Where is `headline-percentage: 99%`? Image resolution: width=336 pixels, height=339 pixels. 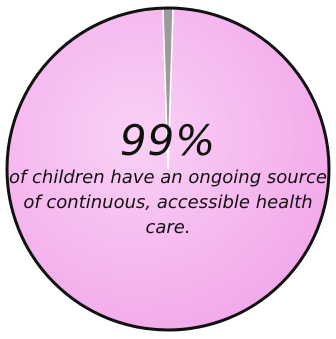 headline-percentage: 99% is located at coordinates (168, 140).